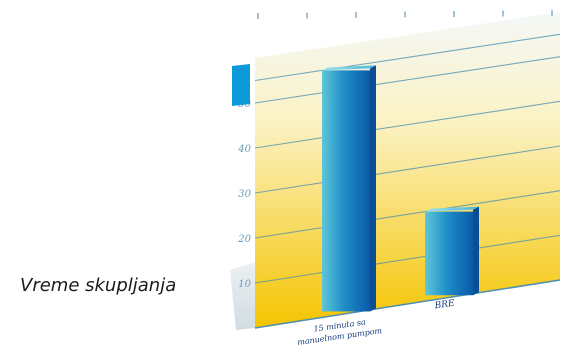 This screenshot has height=358, width=564. What do you see at coordinates (242, 296) in the screenshot?
I see `chart-floor` at bounding box center [242, 296].